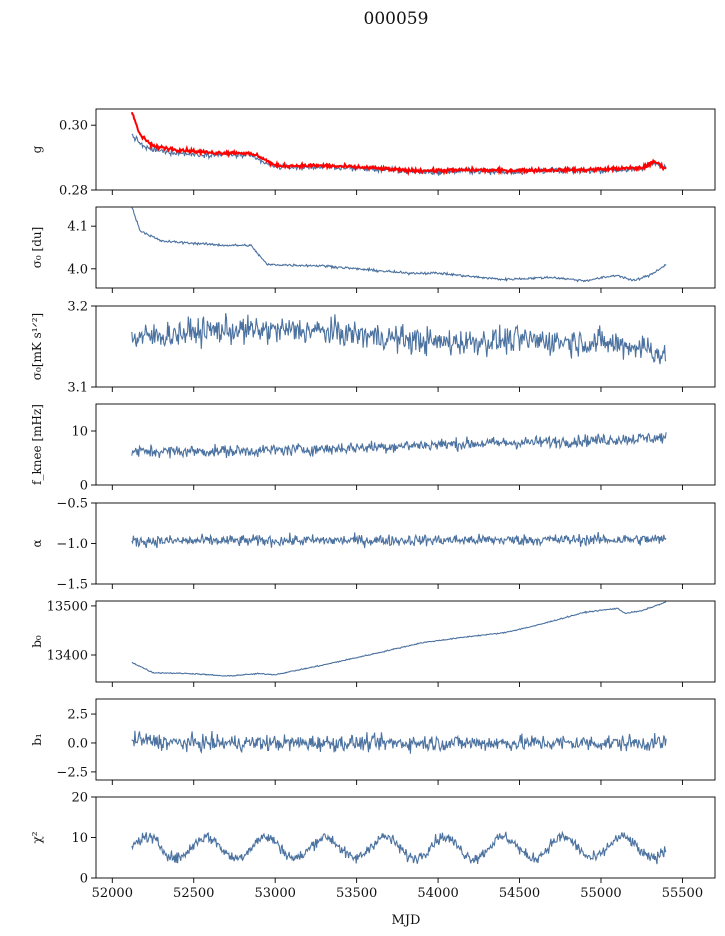 The height and width of the screenshot is (936, 725). Describe the element at coordinates (67, 606) in the screenshot. I see `y-tick-label: 13500` at that location.